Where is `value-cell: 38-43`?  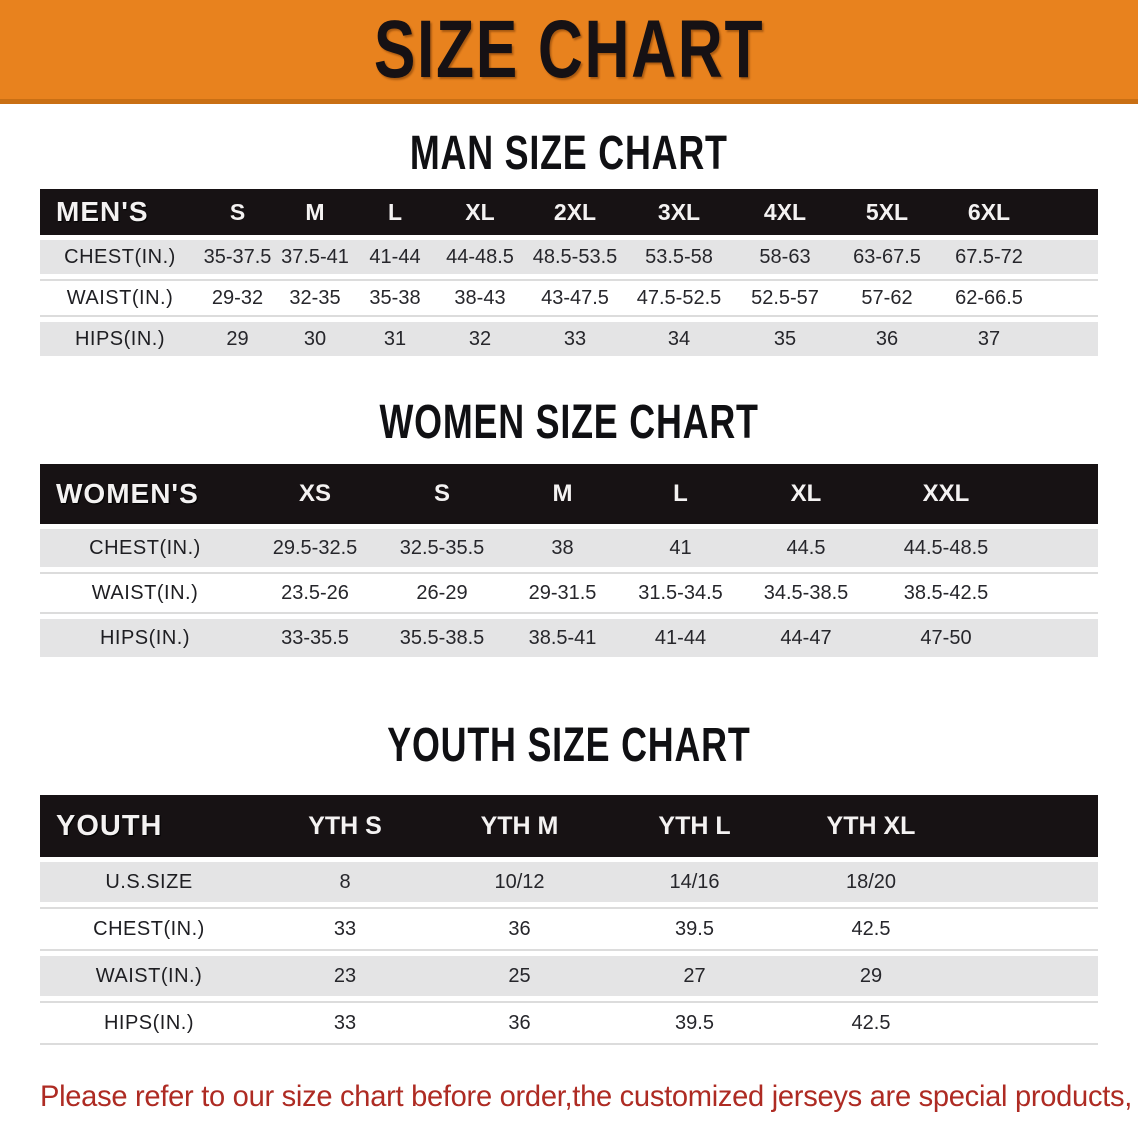 value-cell: 38-43 is located at coordinates (480, 298).